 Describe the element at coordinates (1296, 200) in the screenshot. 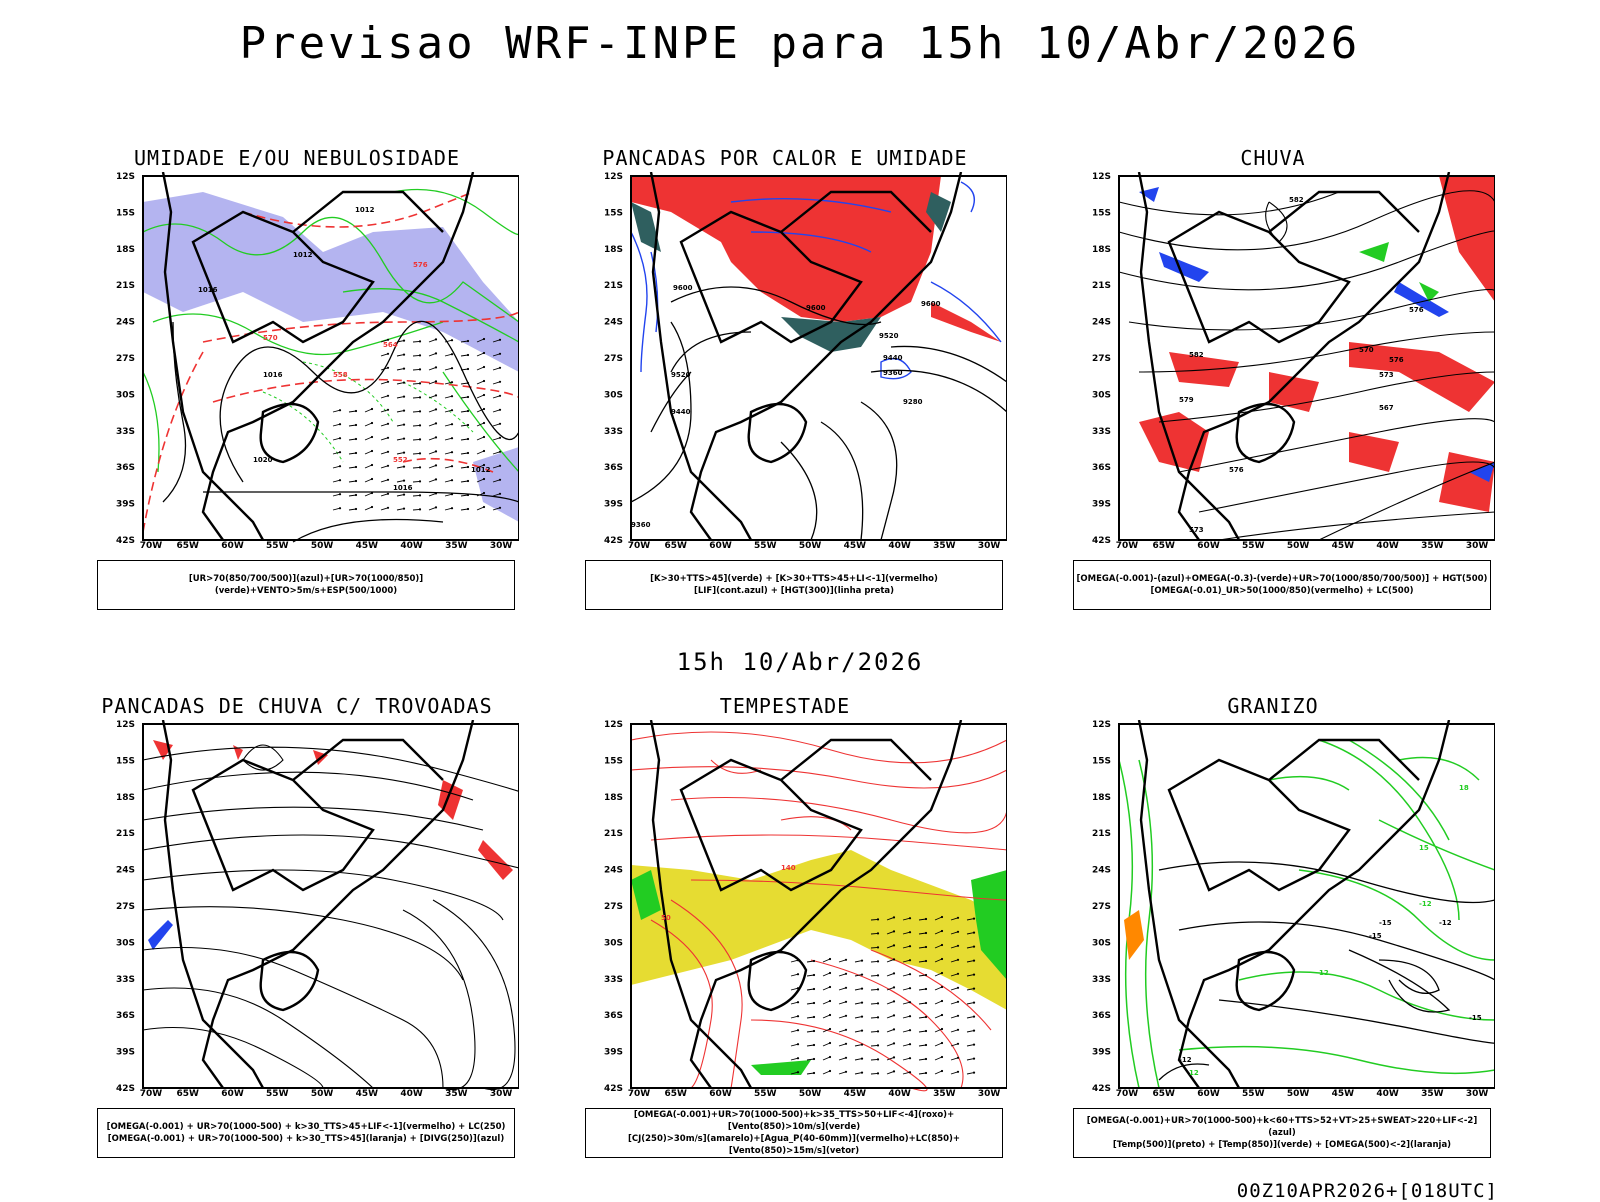

I see `svg-text: 582` at that location.